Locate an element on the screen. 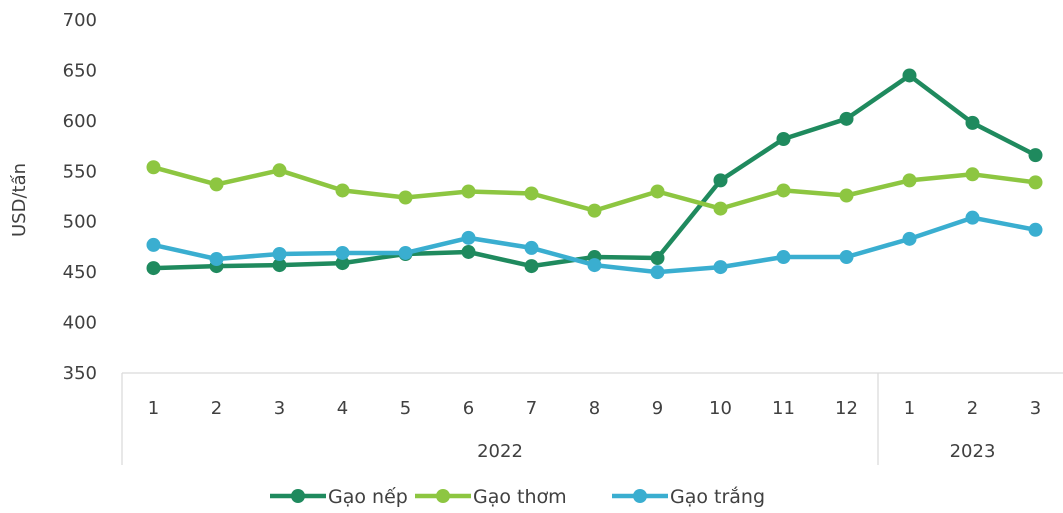  legend-item: Gạo thơm is located at coordinates (491, 497).